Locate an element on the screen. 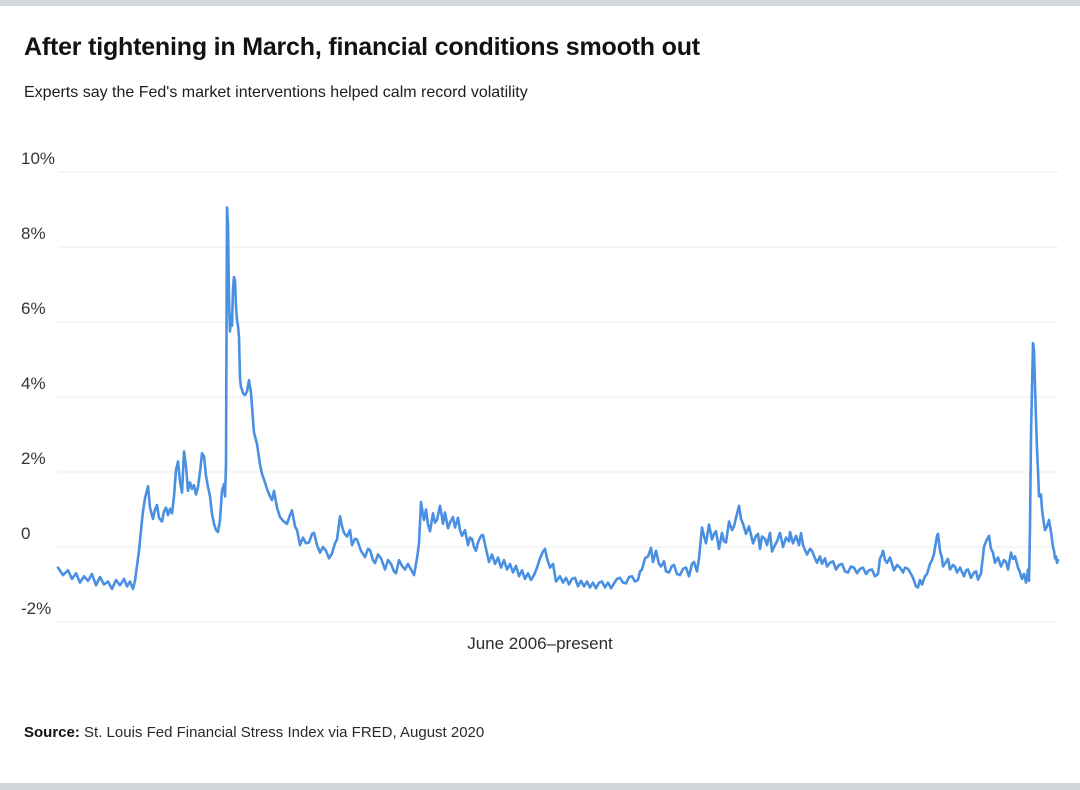 Image resolution: width=1080 pixels, height=790 pixels. y-tick-label: 8% is located at coordinates (33, 233).